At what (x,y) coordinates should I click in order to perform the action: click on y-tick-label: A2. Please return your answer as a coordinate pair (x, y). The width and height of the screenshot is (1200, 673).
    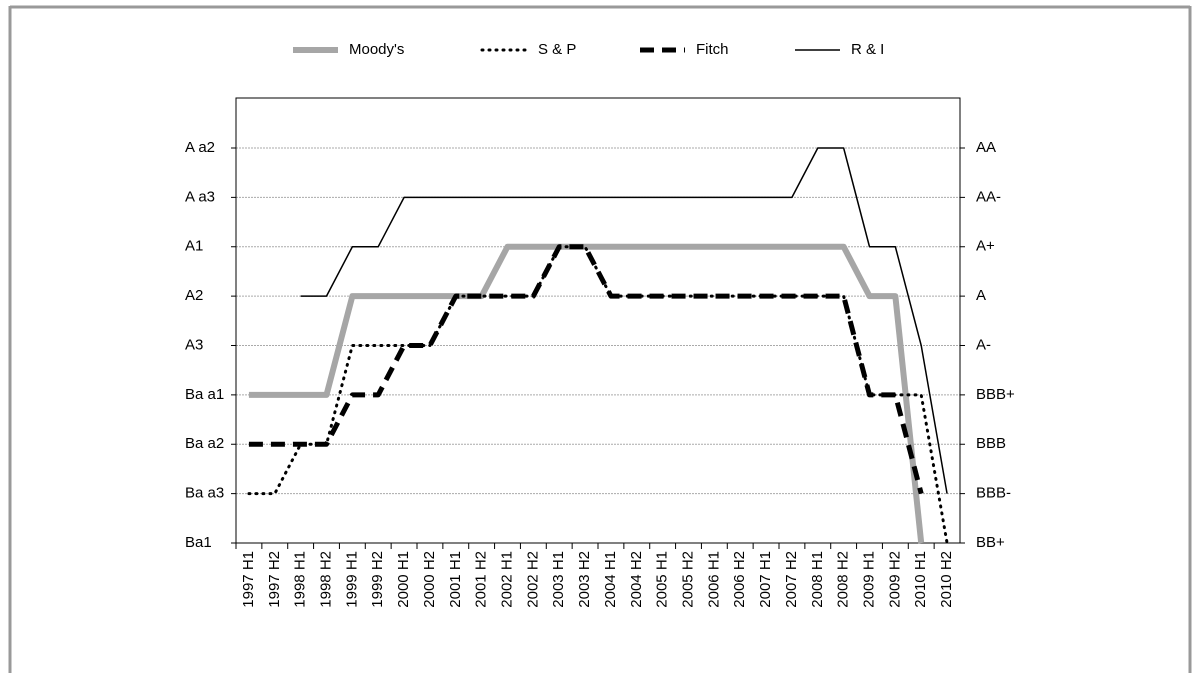
    Looking at the image, I should click on (194, 295).